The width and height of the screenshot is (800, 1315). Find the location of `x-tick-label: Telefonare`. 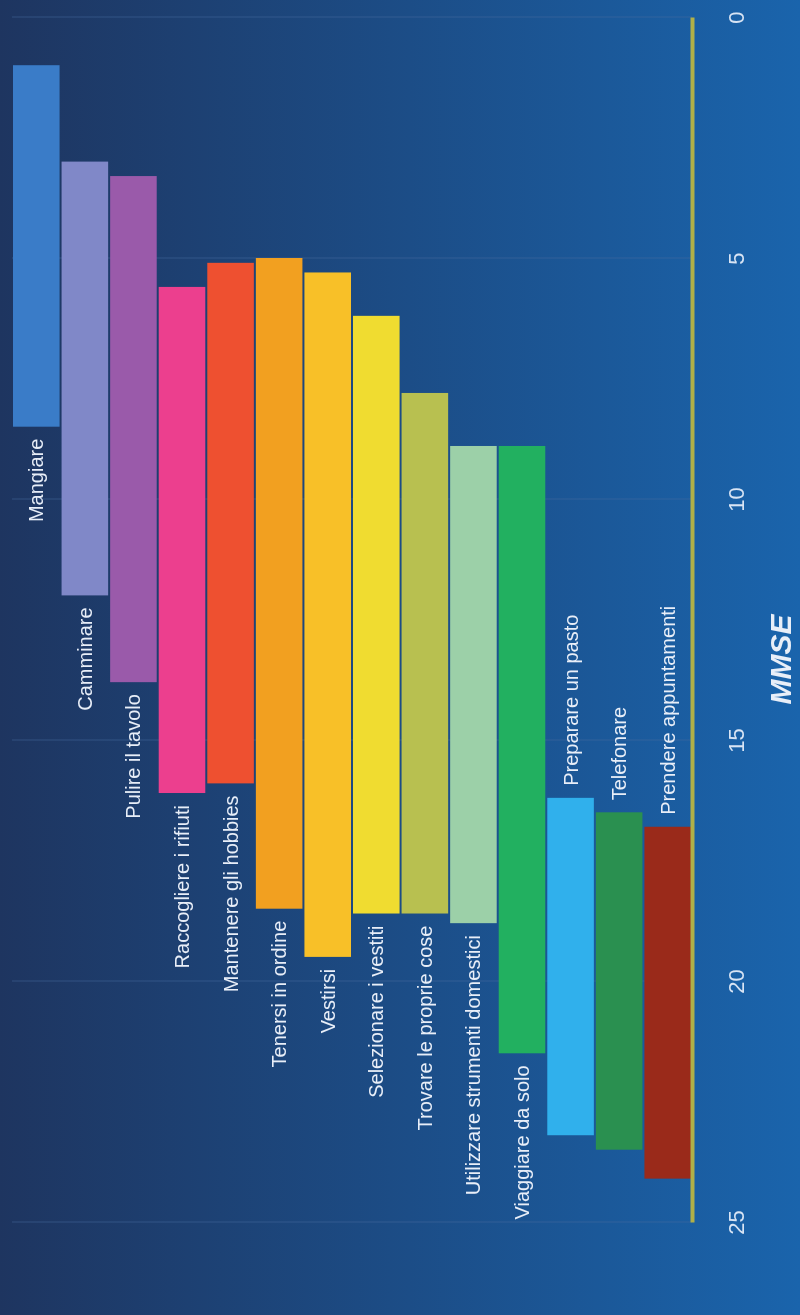

x-tick-label: Telefonare is located at coordinates (619, 753).